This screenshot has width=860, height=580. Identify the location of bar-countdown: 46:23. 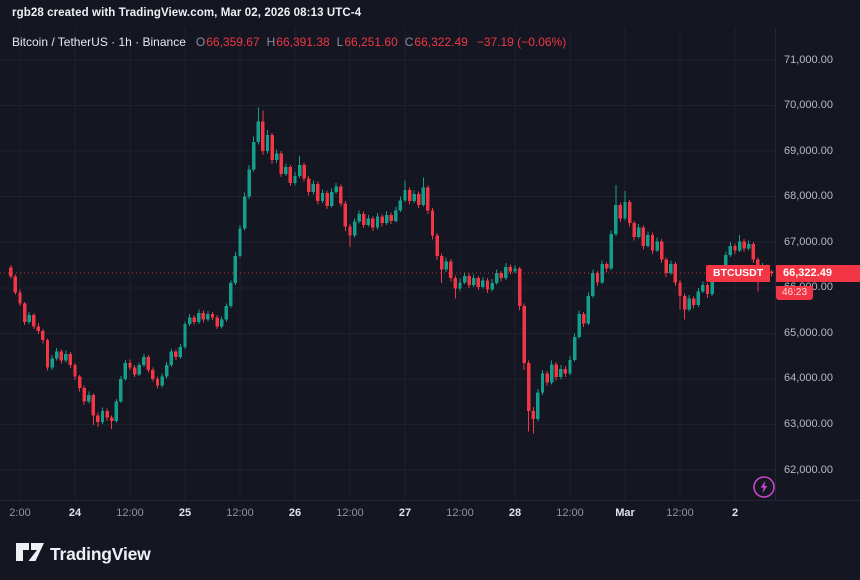
(795, 292).